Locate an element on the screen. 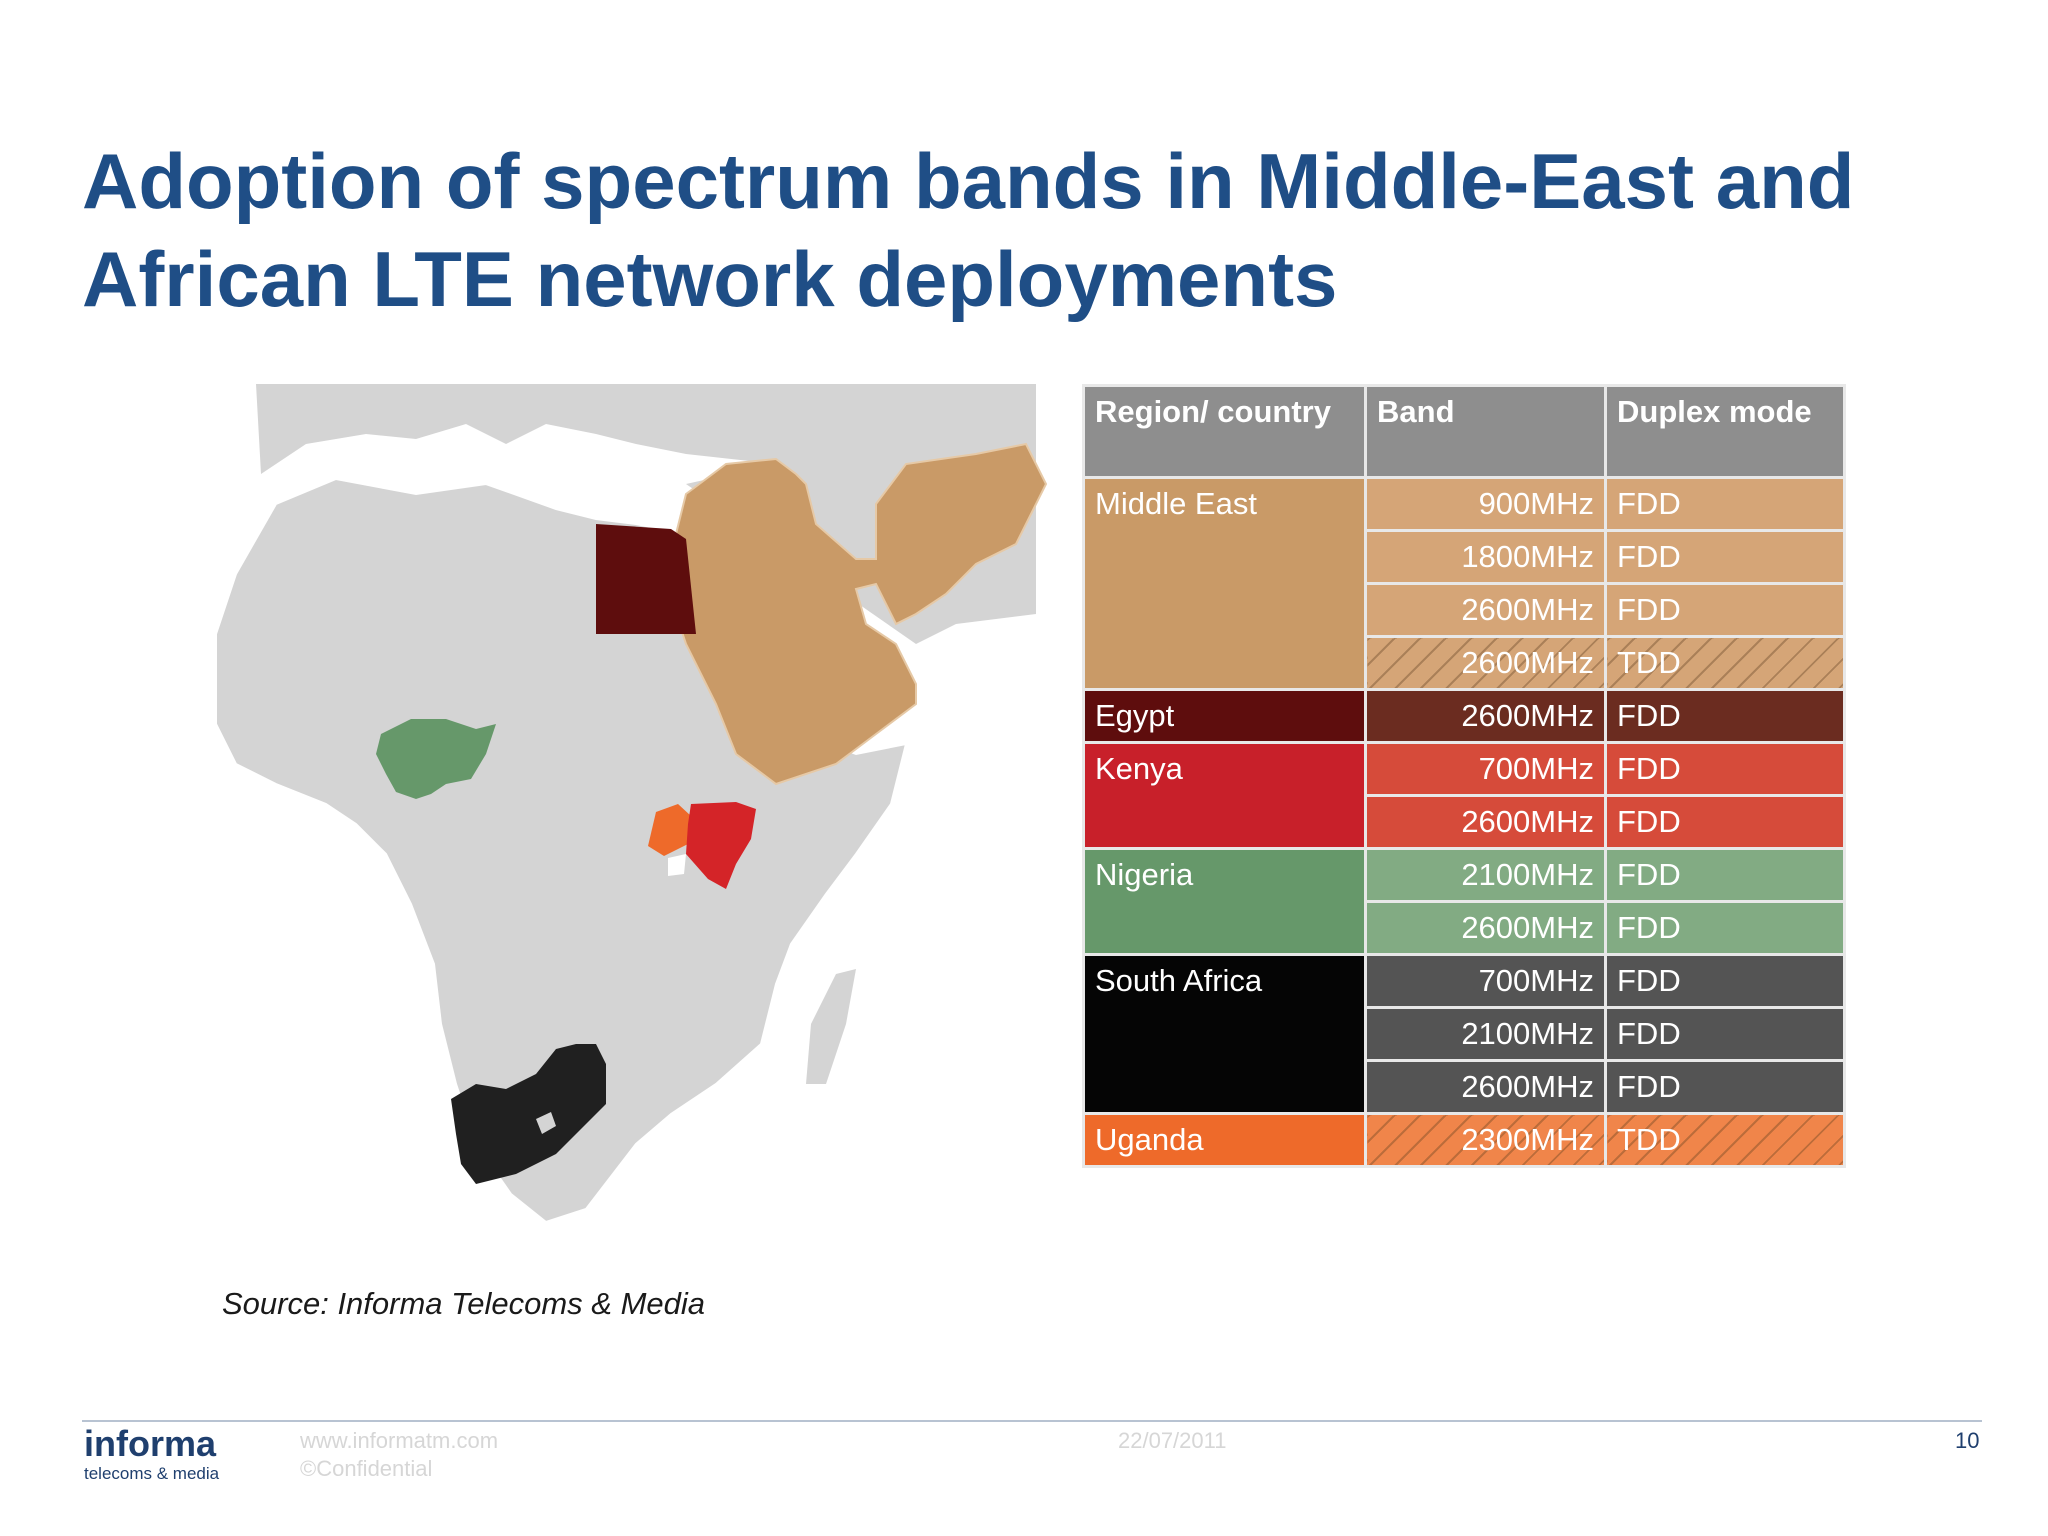 The image size is (2048, 1536). region-cell: Uganda is located at coordinates (1224, 1140).